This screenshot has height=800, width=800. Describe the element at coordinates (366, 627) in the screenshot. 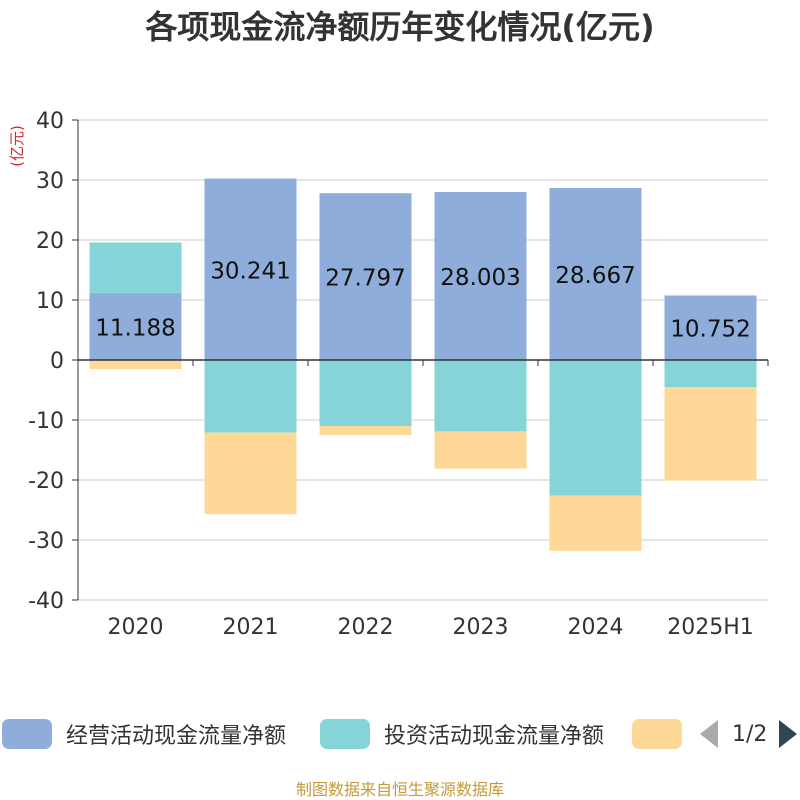

I see `x-tick-label: 2022` at that location.